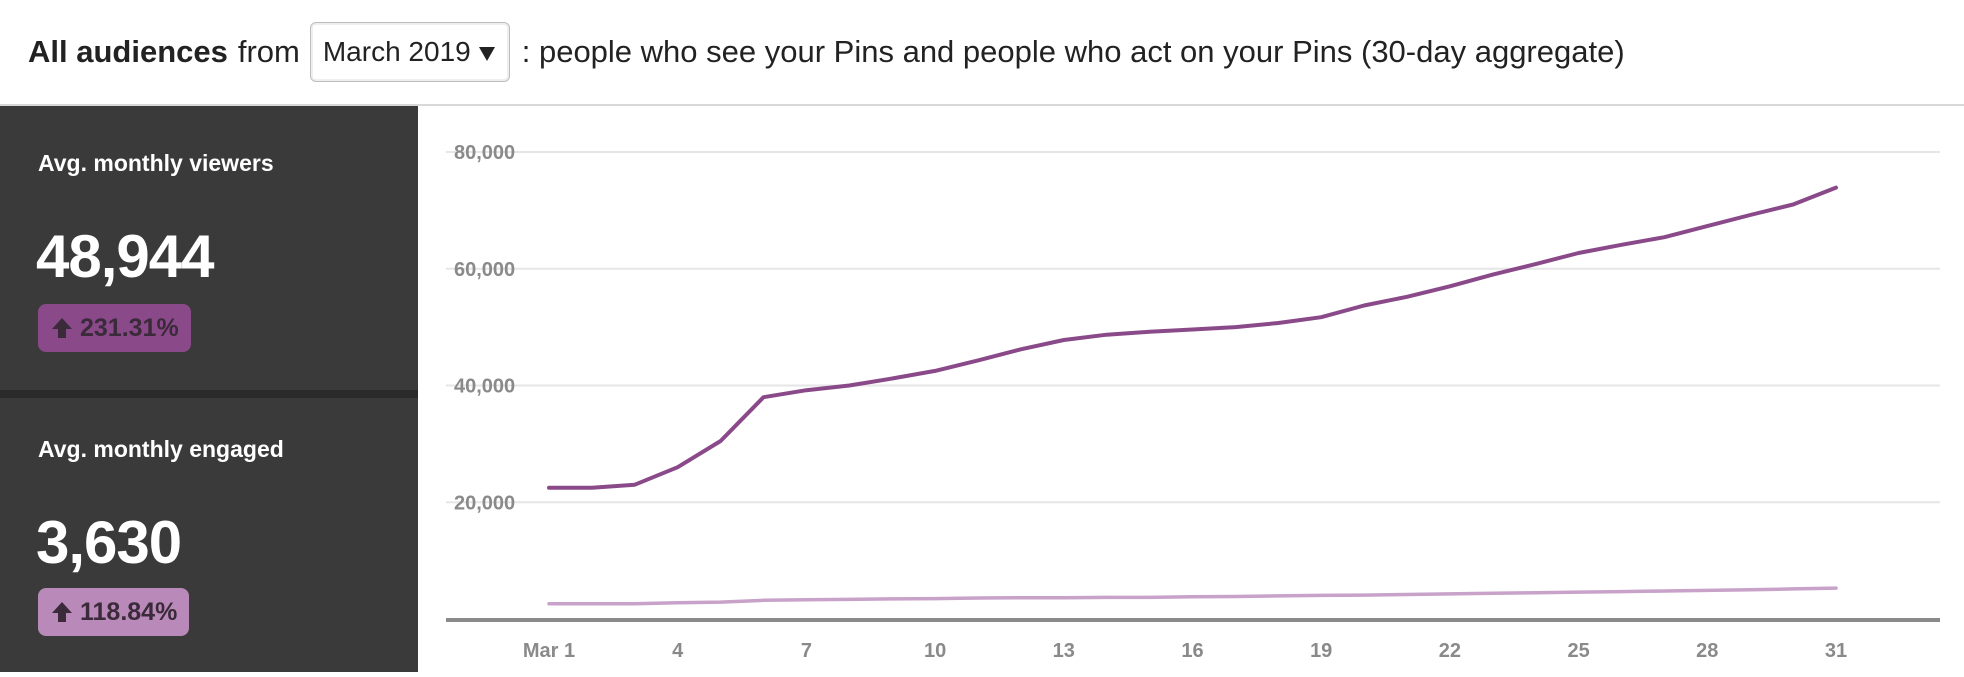  Describe the element at coordinates (129, 611) in the screenshot. I see `change-value: 118.84%` at that location.